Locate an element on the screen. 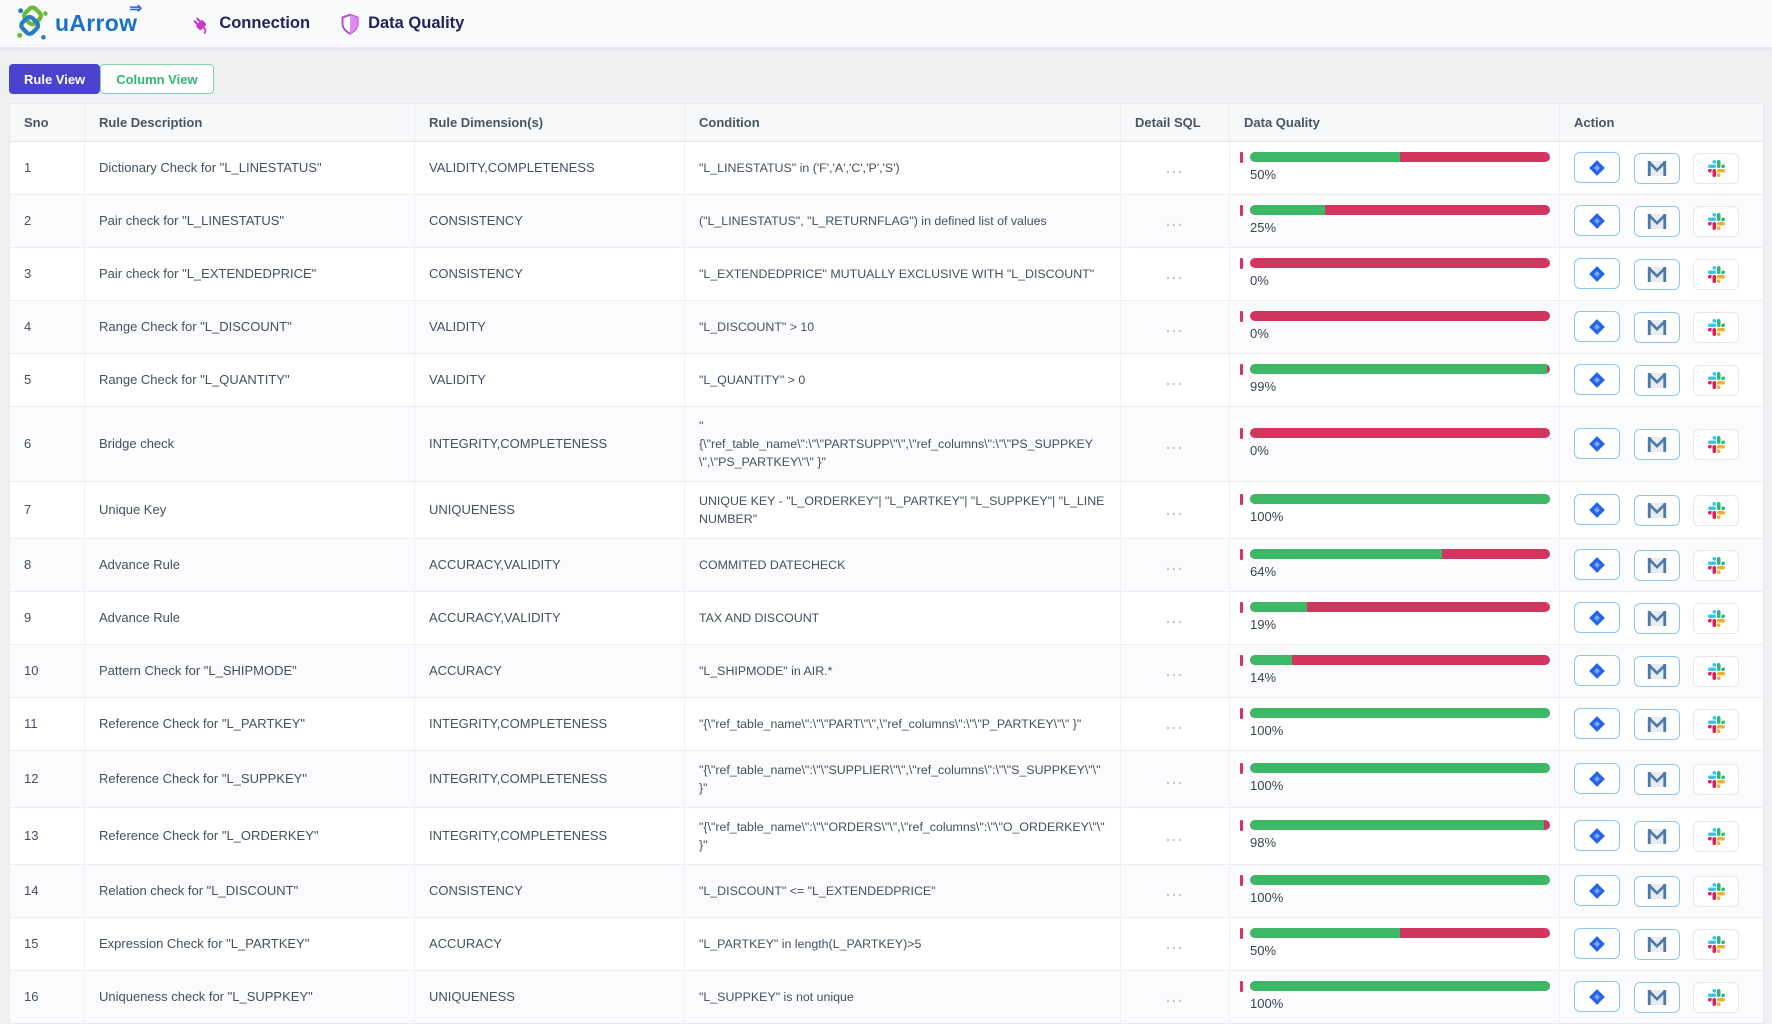 This screenshot has height=1024, width=1772. row-data-quality: 100% is located at coordinates (1394, 997).